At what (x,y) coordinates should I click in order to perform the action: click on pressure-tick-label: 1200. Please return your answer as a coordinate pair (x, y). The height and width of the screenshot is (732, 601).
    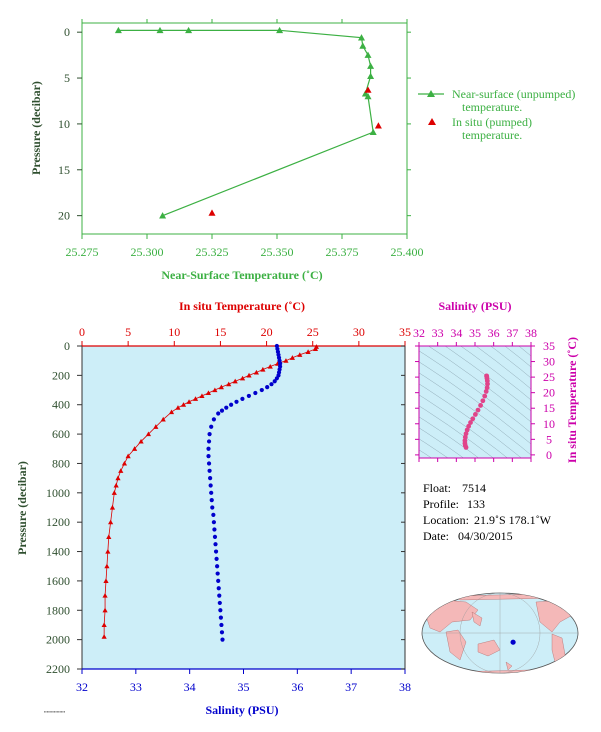
    Looking at the image, I should click on (58, 522).